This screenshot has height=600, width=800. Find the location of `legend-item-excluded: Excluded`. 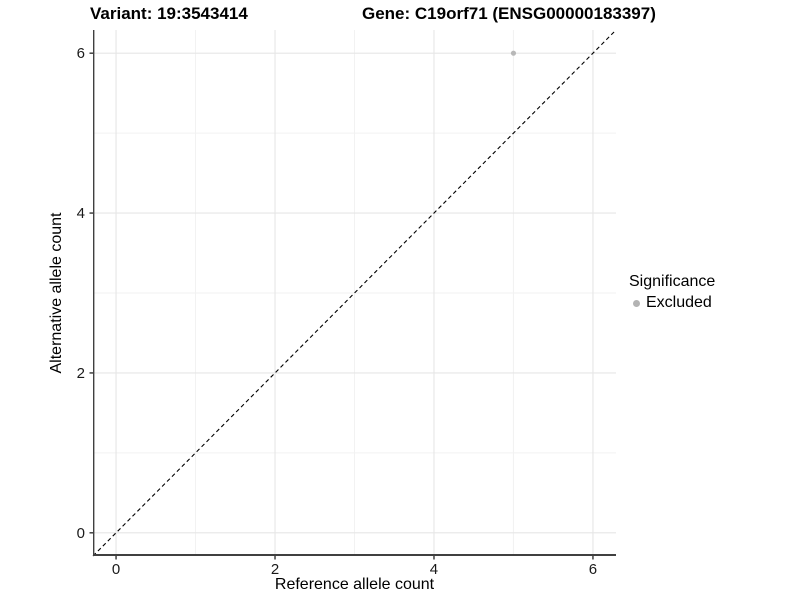

legend-item-excluded: Excluded is located at coordinates (672, 303).